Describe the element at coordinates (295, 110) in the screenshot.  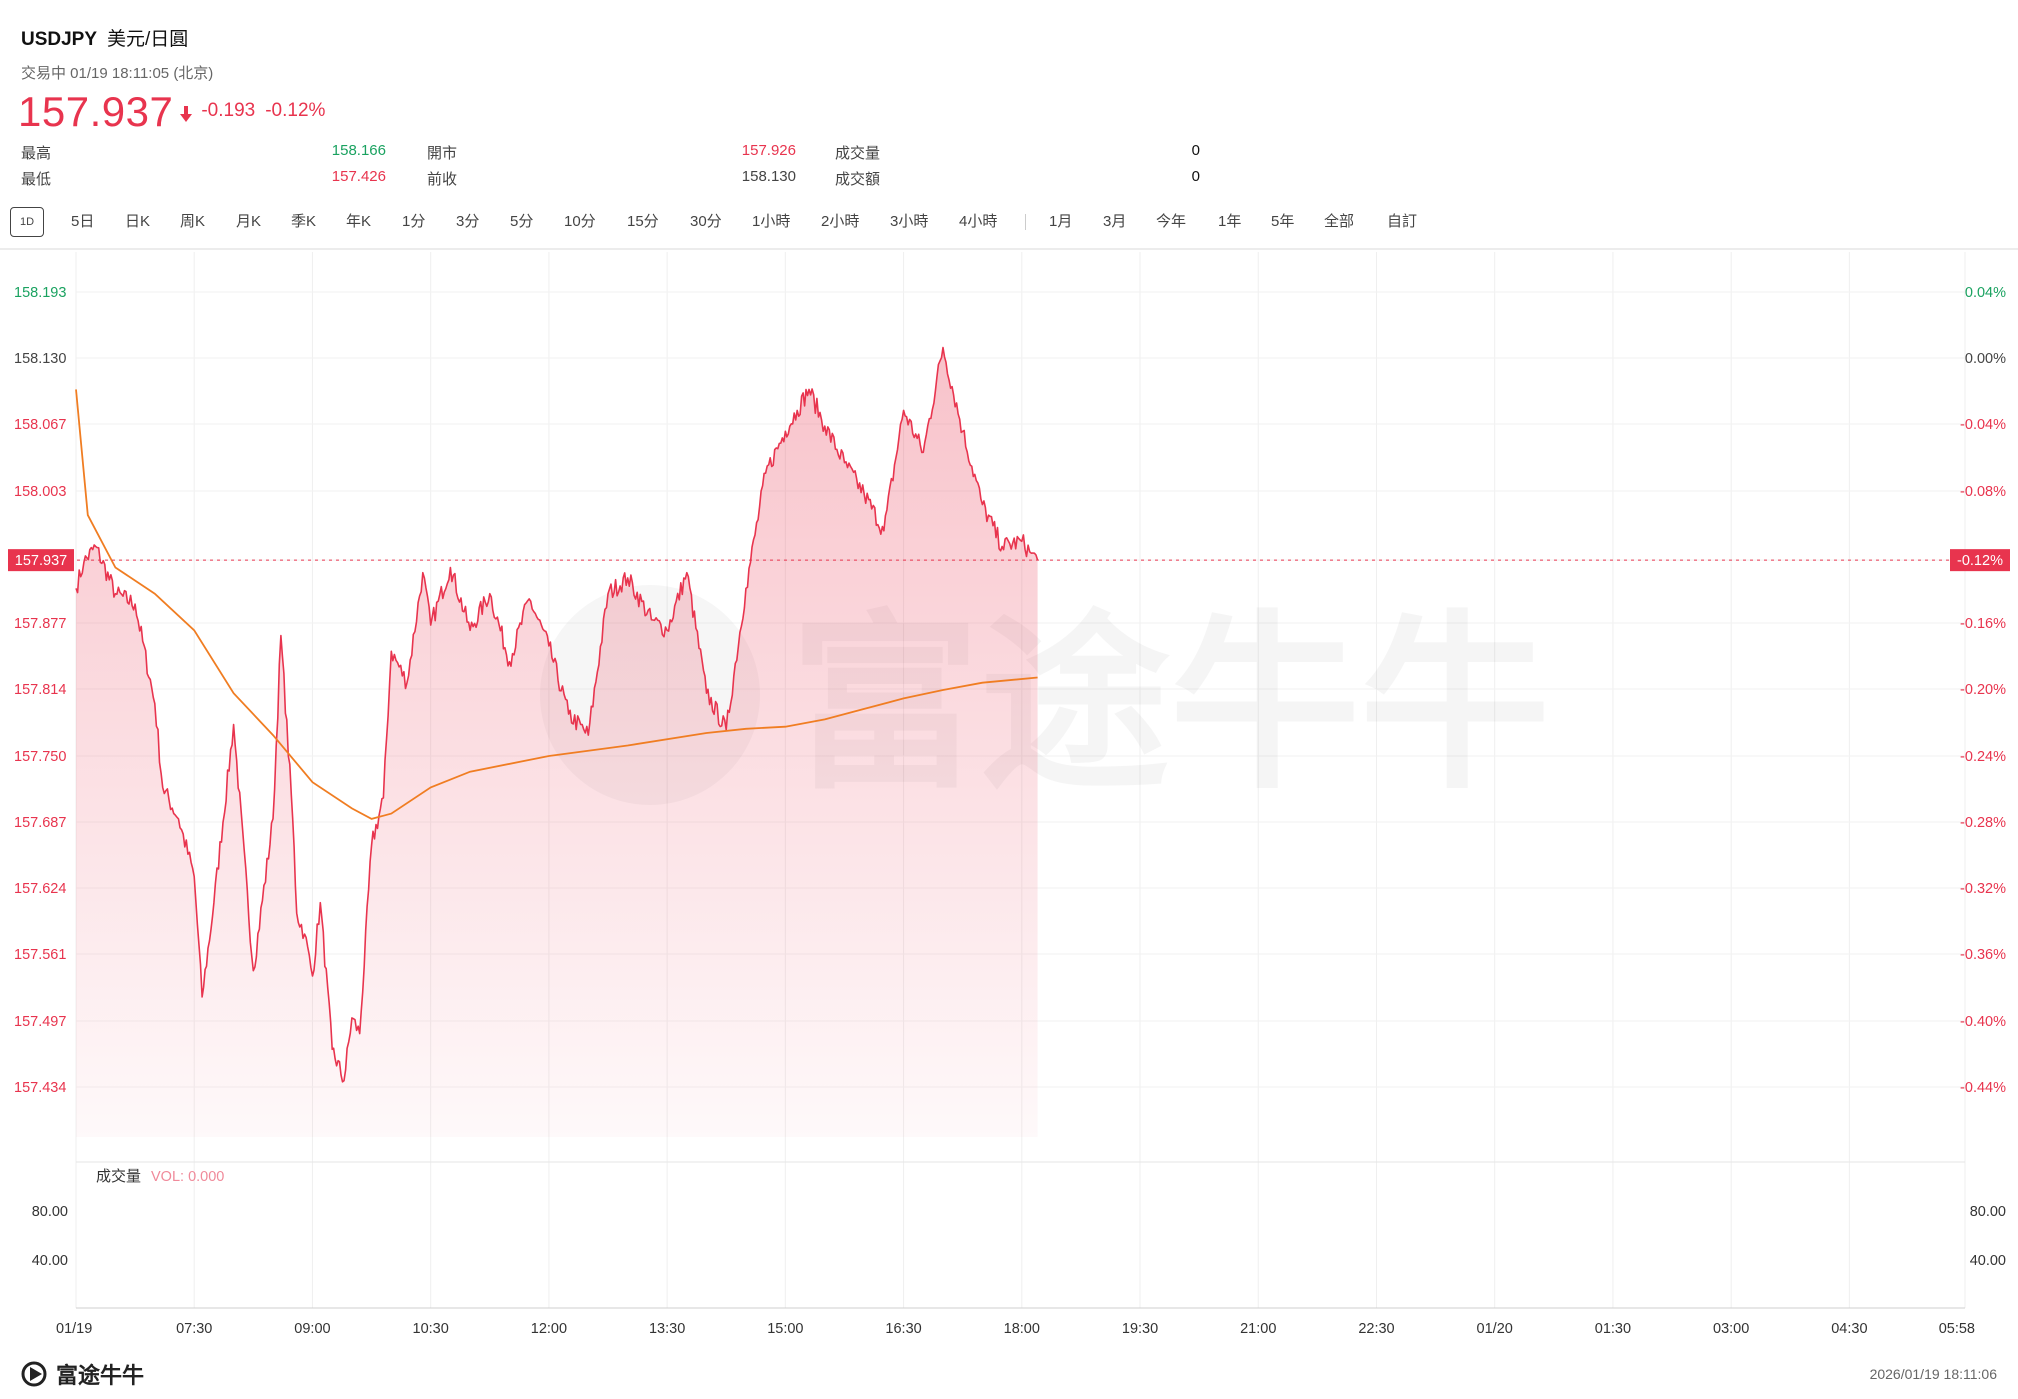
I see `price-change-pct: -0.12%` at that location.